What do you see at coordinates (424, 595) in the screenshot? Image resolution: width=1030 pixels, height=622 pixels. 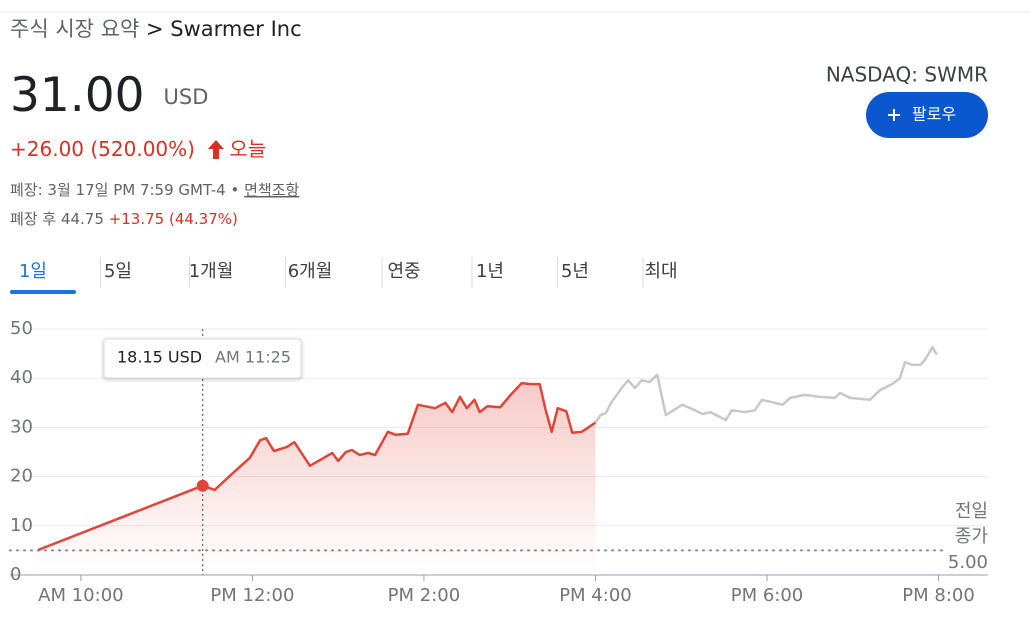 I see `x-tick-label: PM 2:00` at bounding box center [424, 595].